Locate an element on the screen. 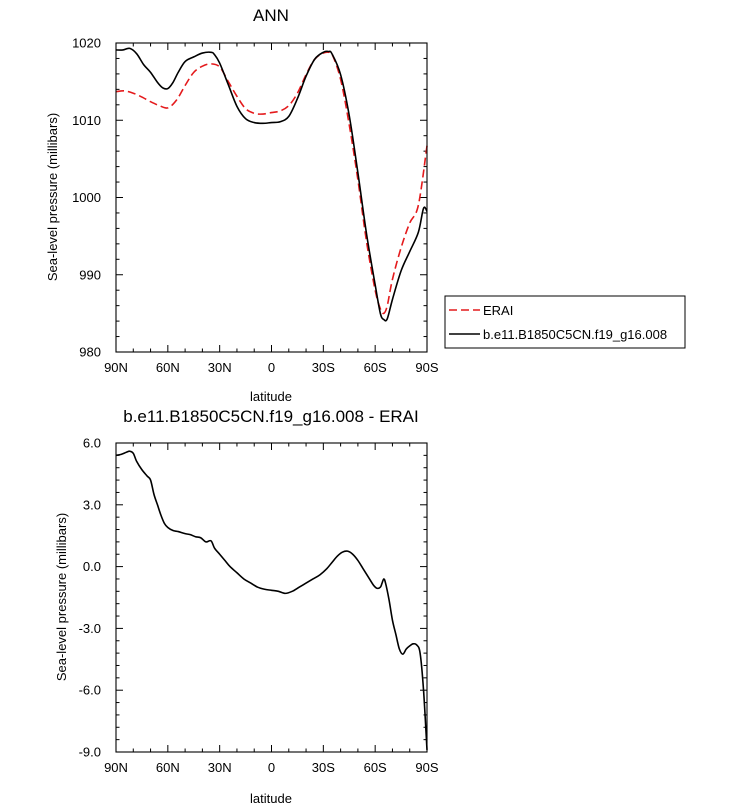  bottom-chart-x-tick-labels: 90N 60N 30N 0 30S 60S 90S is located at coordinates (271, 767).